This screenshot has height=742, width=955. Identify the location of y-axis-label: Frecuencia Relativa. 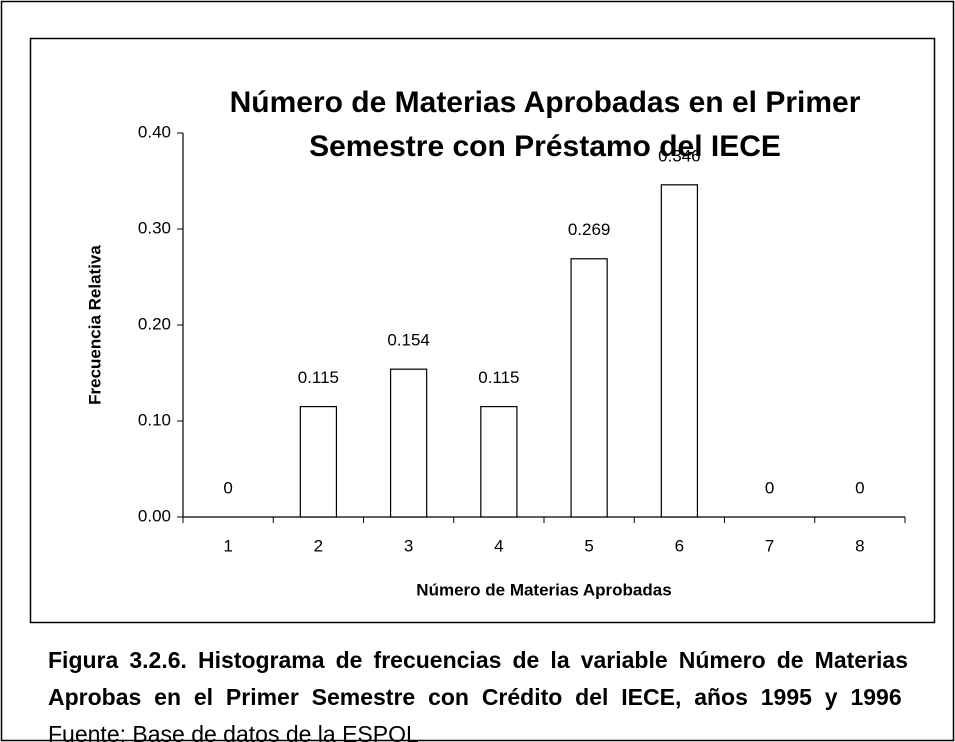
(94, 325).